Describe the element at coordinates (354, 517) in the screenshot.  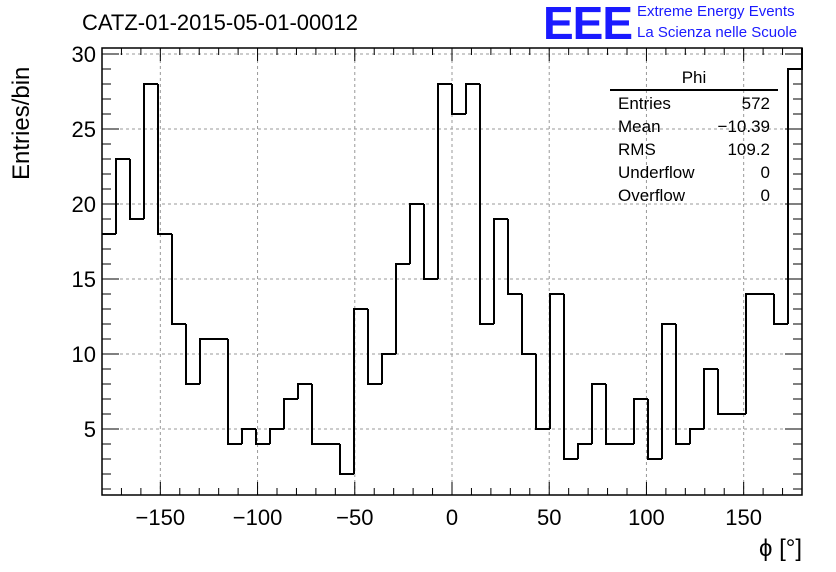
I see `x-tick-label: −50` at that location.